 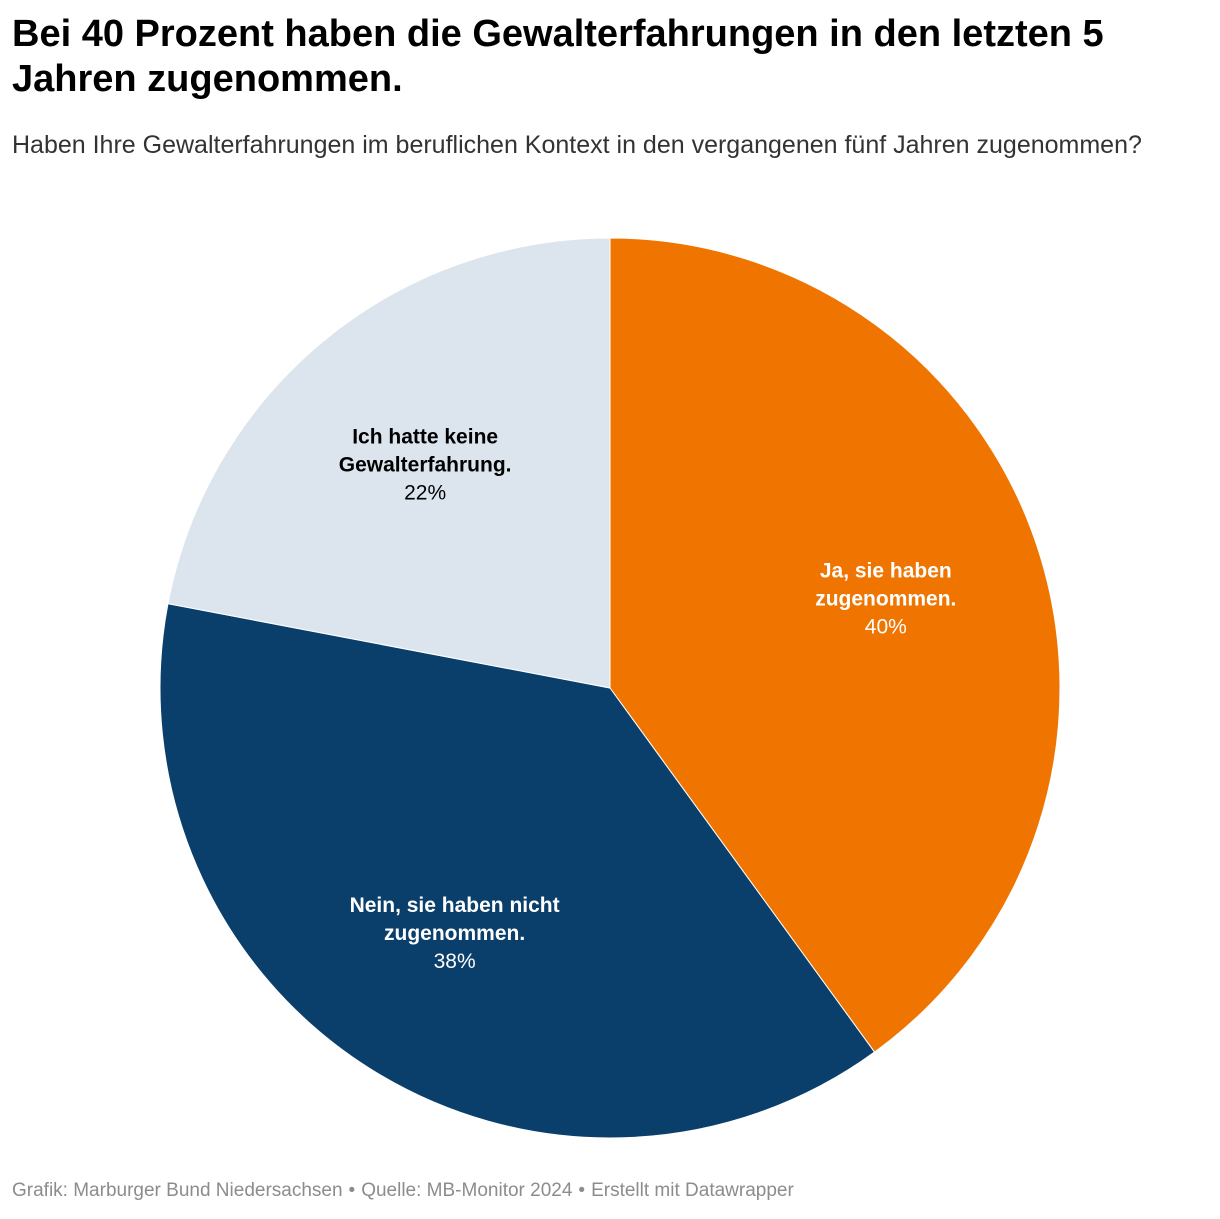 What do you see at coordinates (455, 905) in the screenshot?
I see `slice-label-text: Nein, sie haben nicht` at bounding box center [455, 905].